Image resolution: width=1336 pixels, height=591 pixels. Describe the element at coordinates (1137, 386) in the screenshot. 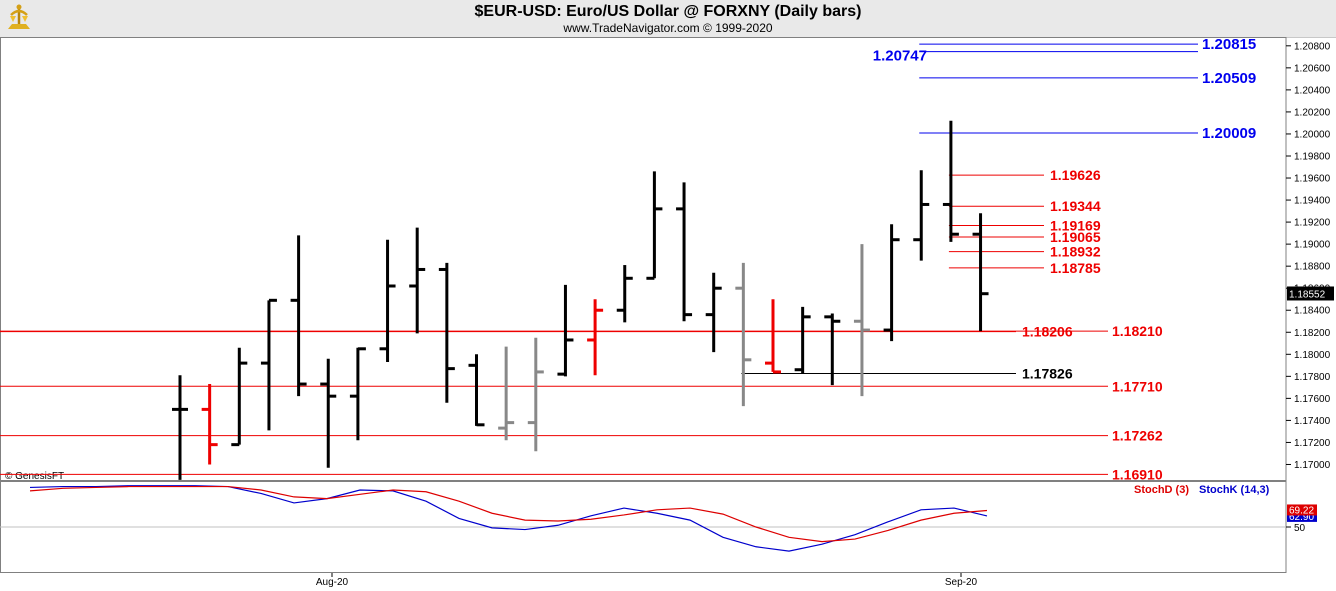

I see `level-label: 1.17710` at that location.